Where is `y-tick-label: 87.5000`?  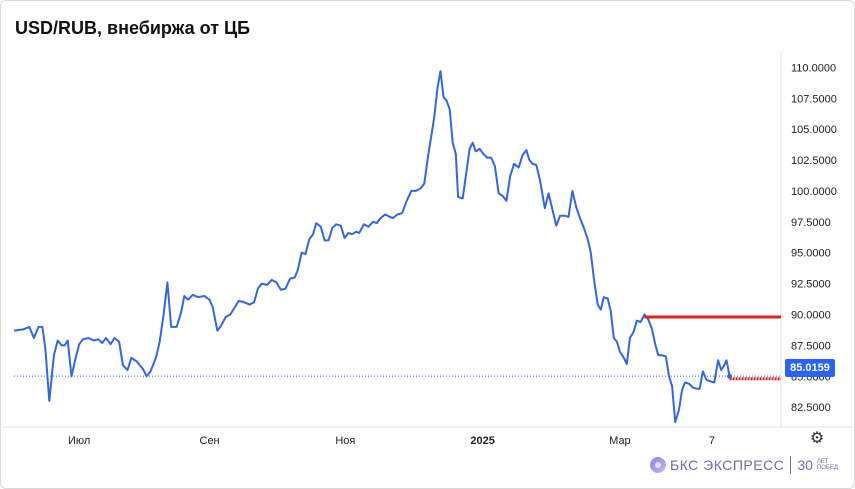
y-tick-label: 87.5000 is located at coordinates (811, 346).